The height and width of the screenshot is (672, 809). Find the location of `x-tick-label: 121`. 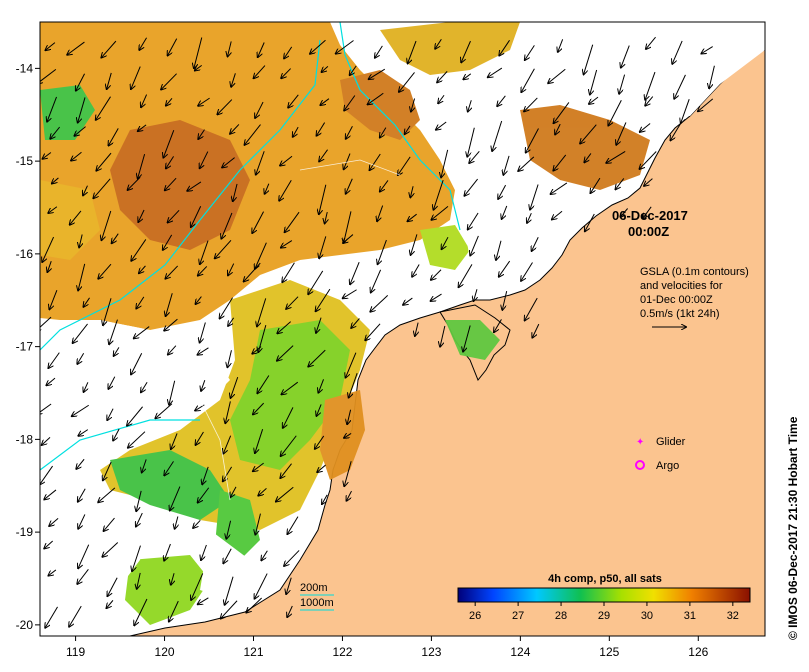

x-tick-label: 121 is located at coordinates (253, 652).